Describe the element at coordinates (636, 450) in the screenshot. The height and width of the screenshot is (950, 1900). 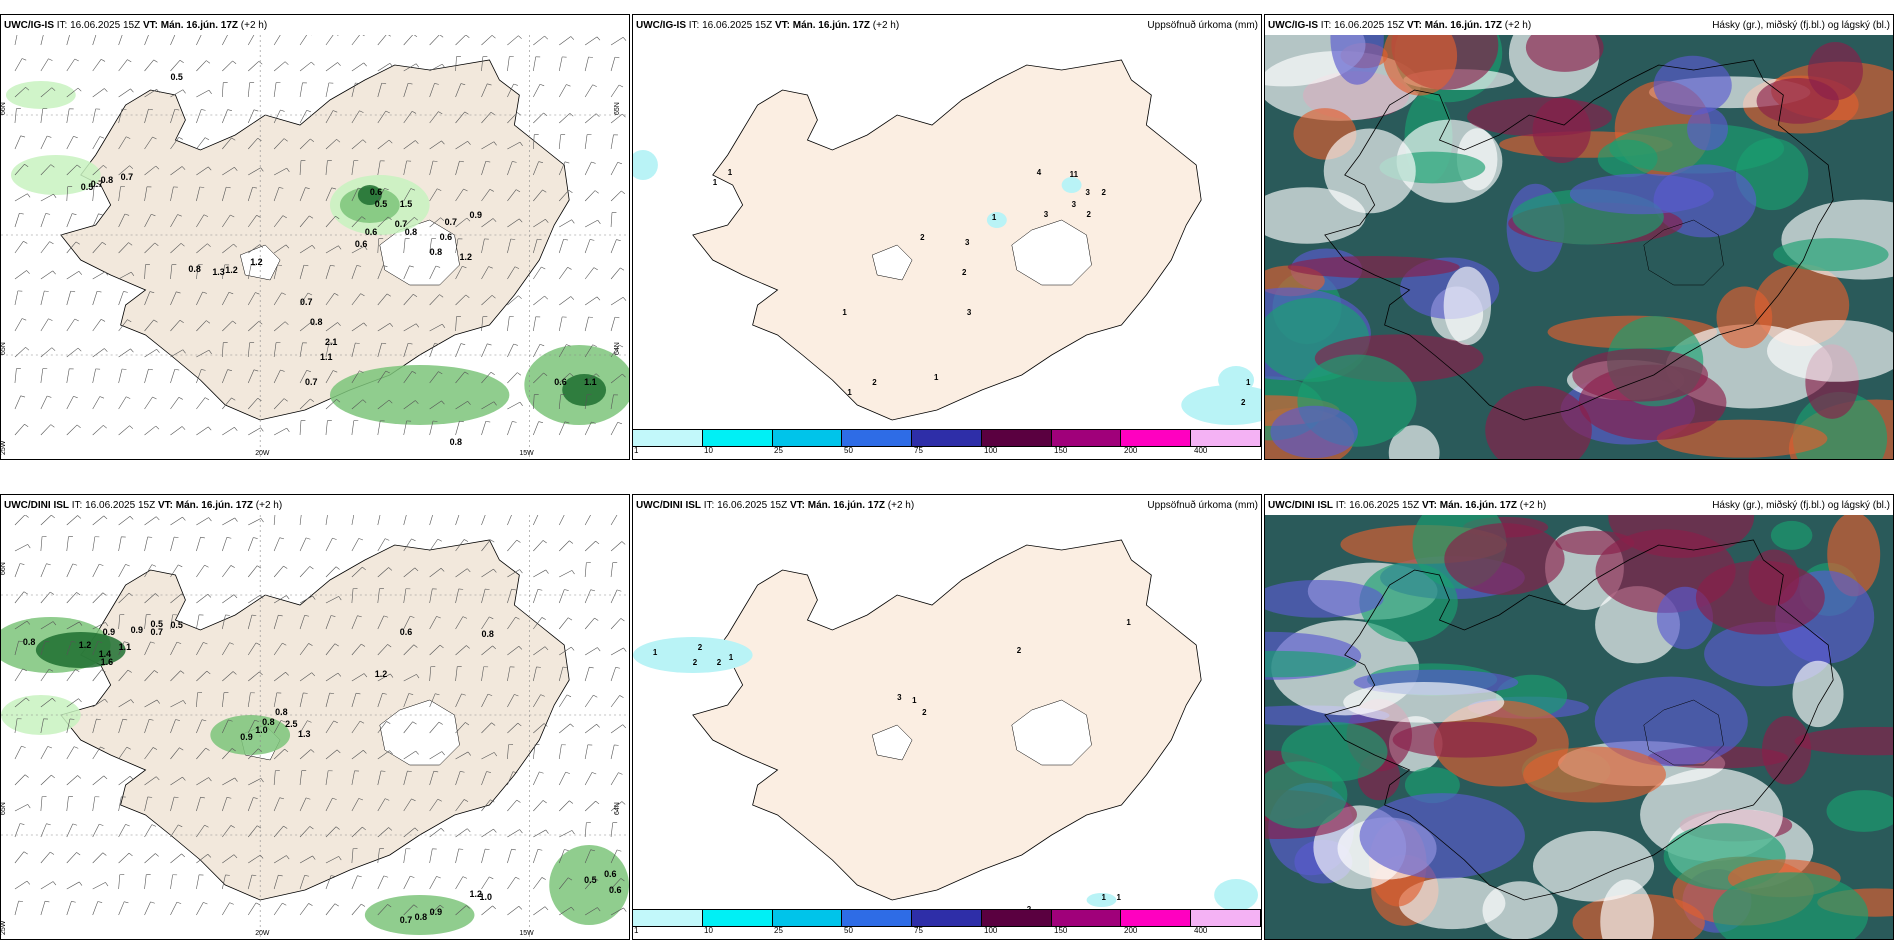
I see `legend-tick: 1` at that location.